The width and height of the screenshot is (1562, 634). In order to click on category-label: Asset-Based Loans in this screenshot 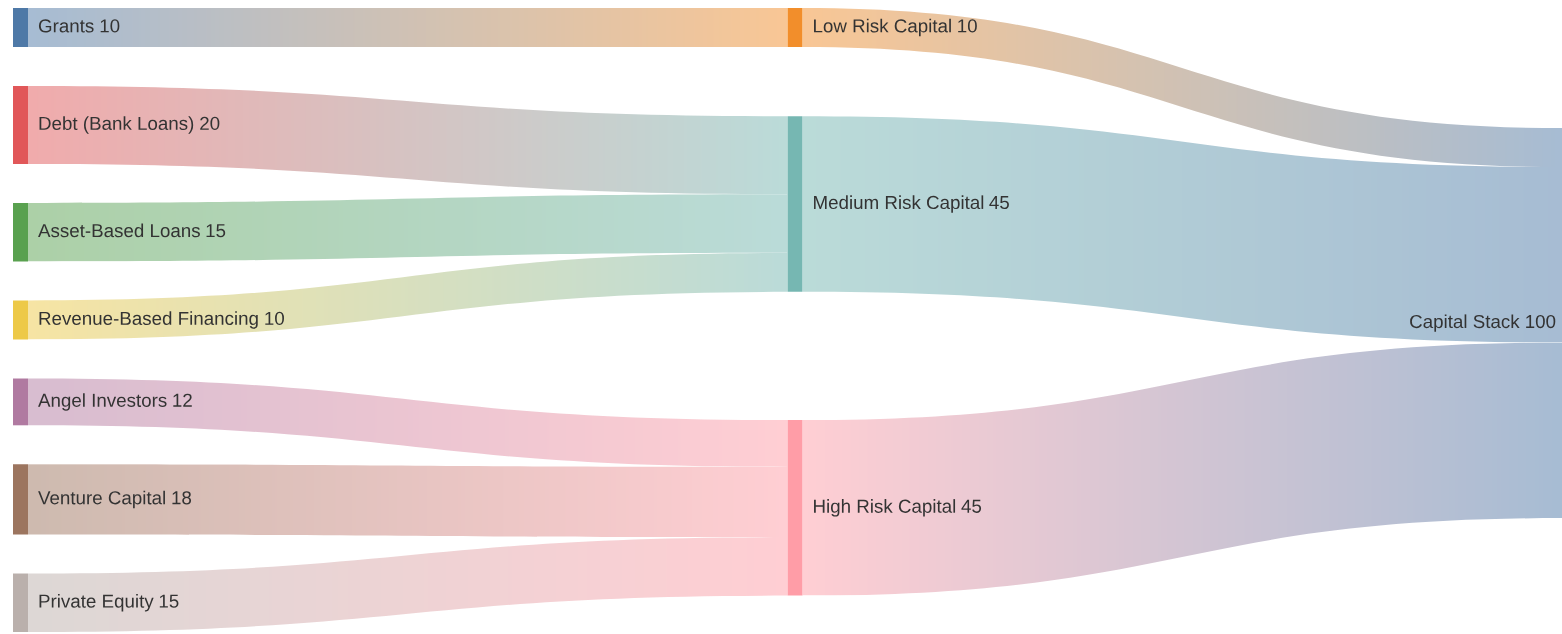, I will do `click(119, 230)`.